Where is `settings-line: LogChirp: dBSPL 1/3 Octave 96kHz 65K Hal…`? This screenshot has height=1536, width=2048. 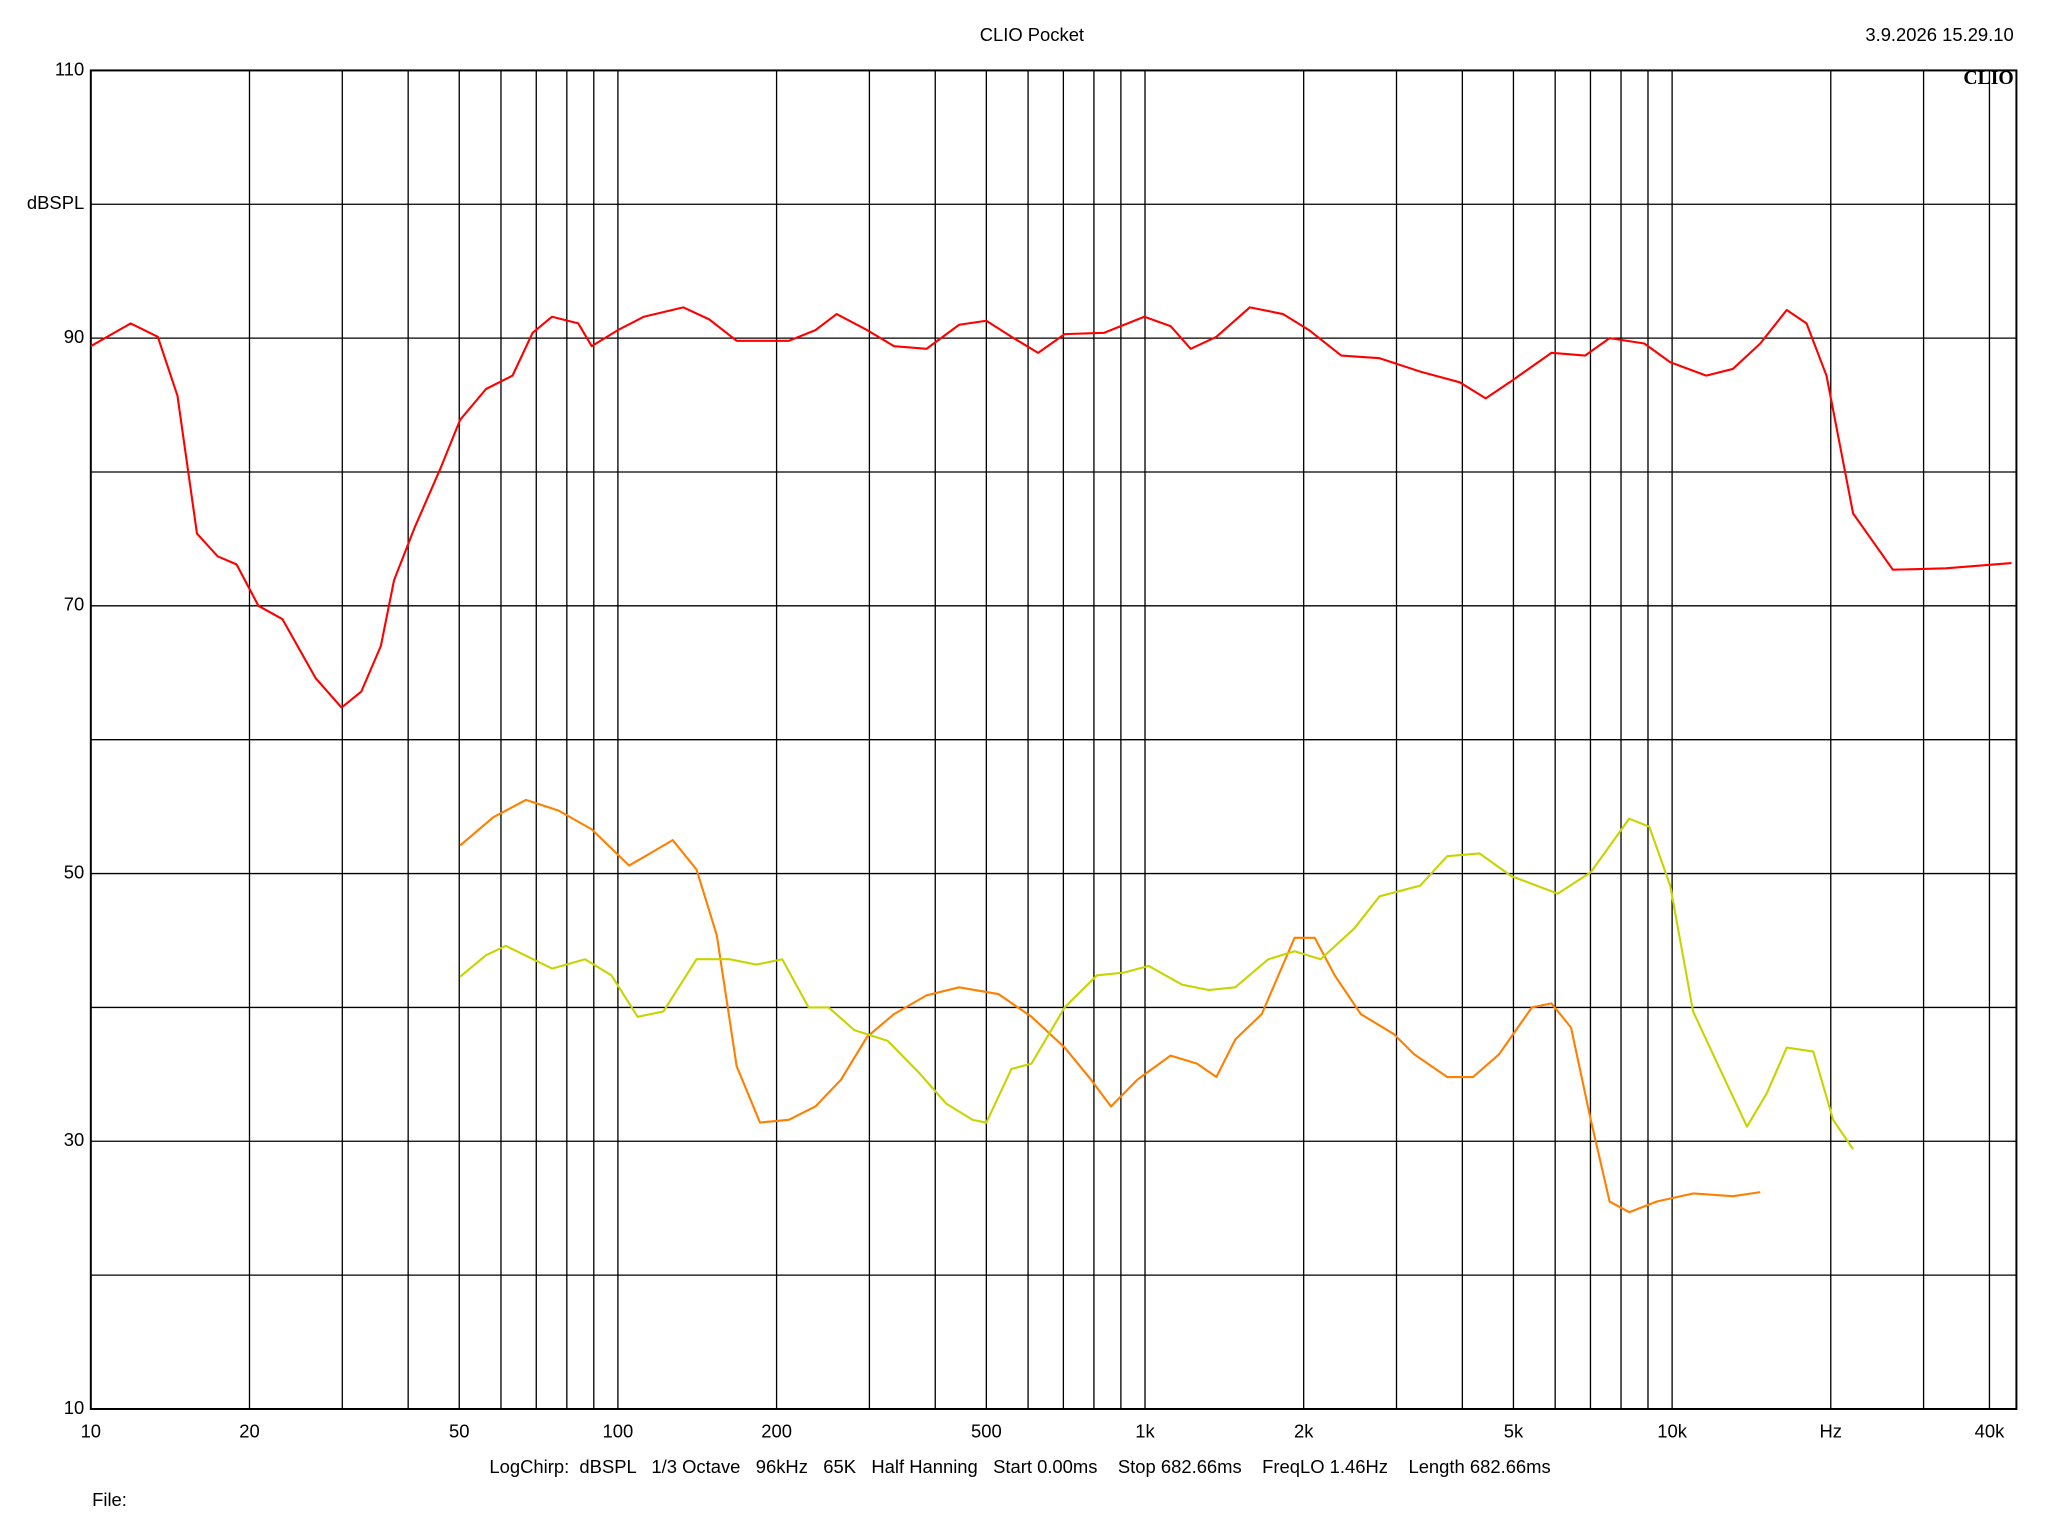 settings-line: LogChirp: dBSPL 1/3 Octave 96kHz 65K Hal… is located at coordinates (1019, 1466).